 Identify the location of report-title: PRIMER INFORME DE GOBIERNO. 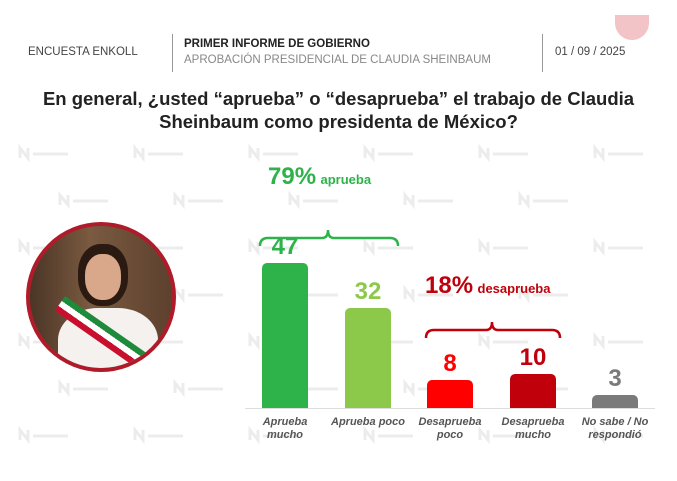
(277, 44).